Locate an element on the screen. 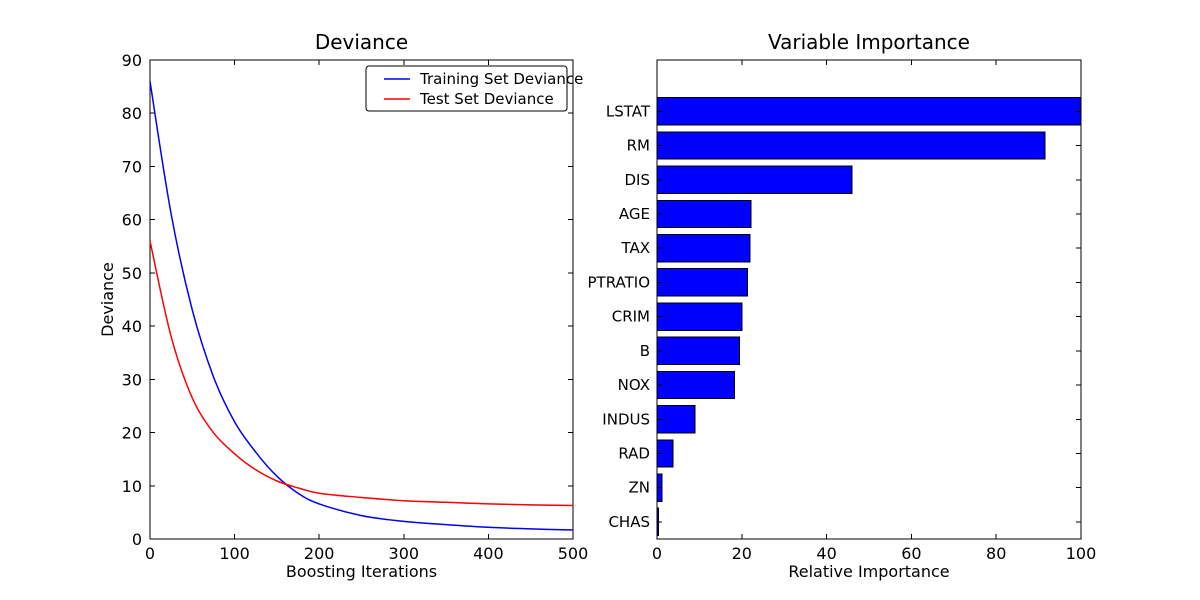 The height and width of the screenshot is (600, 1200). y-tick-label: 90 is located at coordinates (132, 60).